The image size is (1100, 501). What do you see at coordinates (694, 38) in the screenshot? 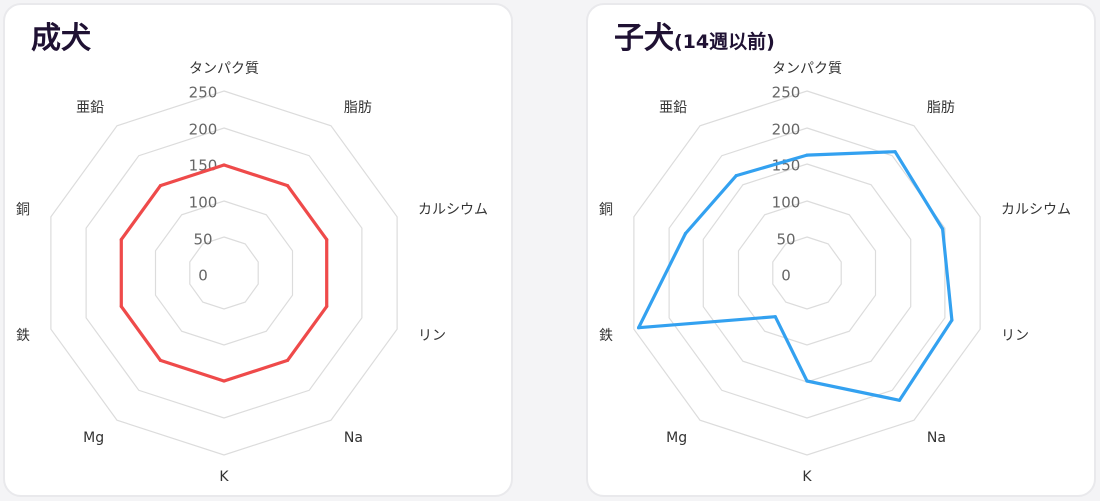
I see `chart-title: 子犬(14週以前)` at bounding box center [694, 38].